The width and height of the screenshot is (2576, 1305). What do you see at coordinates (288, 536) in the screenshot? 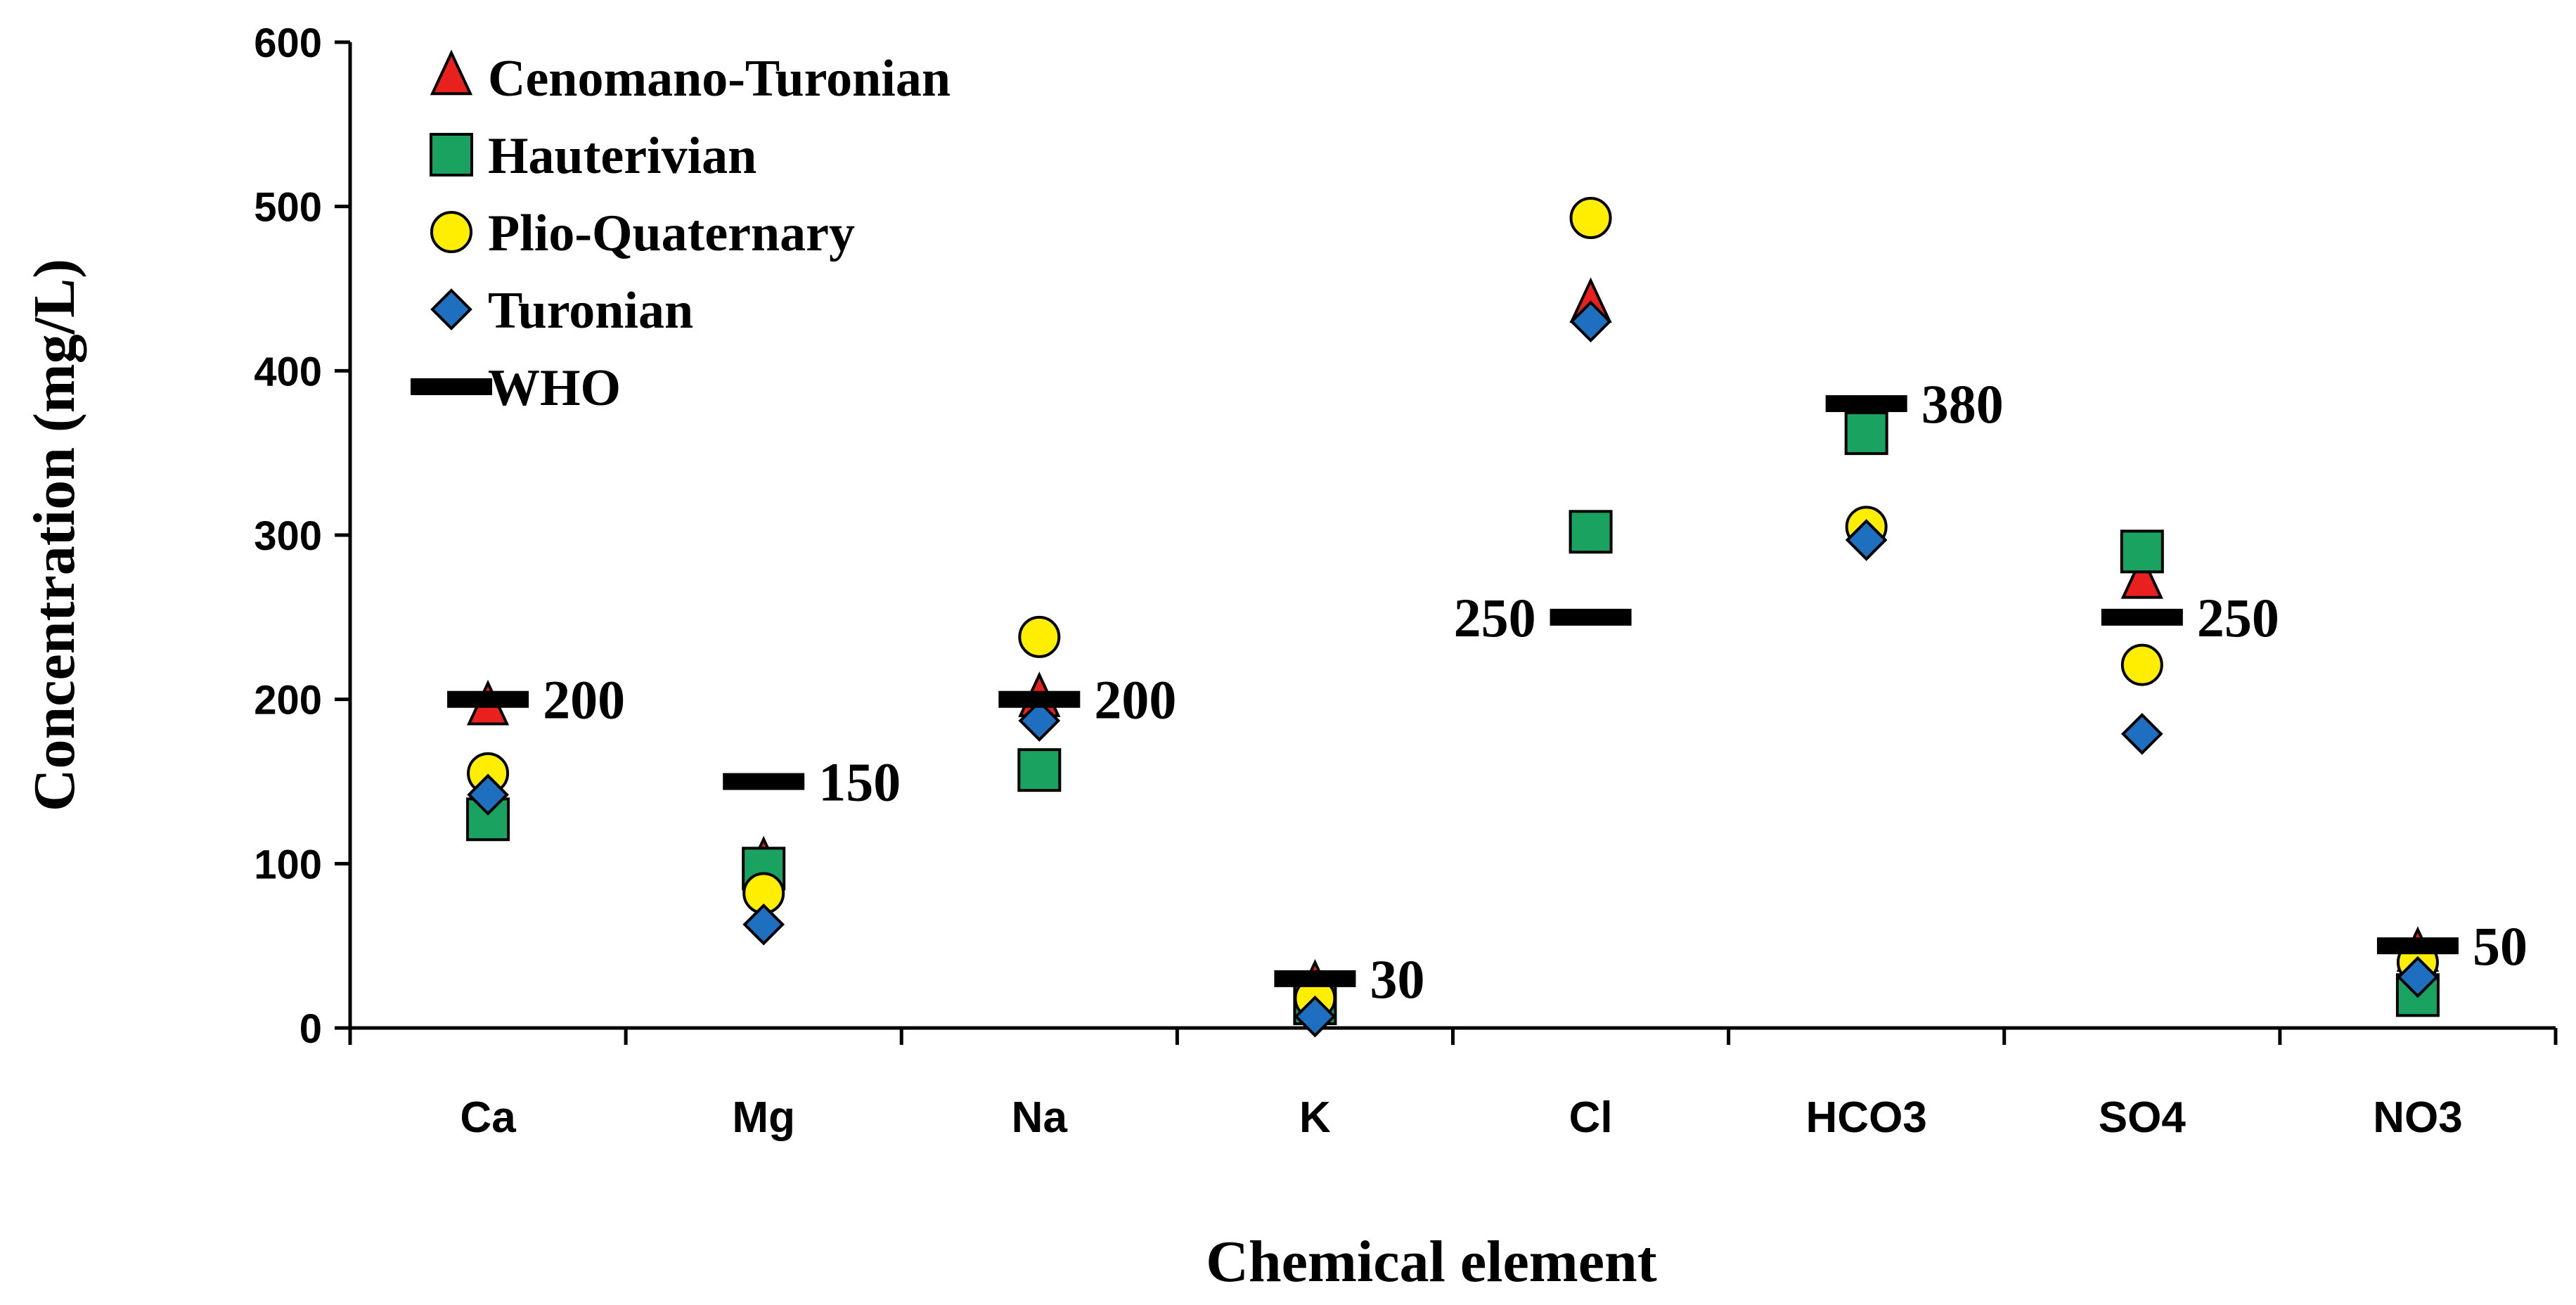
I see `y-tick-label: 300` at bounding box center [288, 536].